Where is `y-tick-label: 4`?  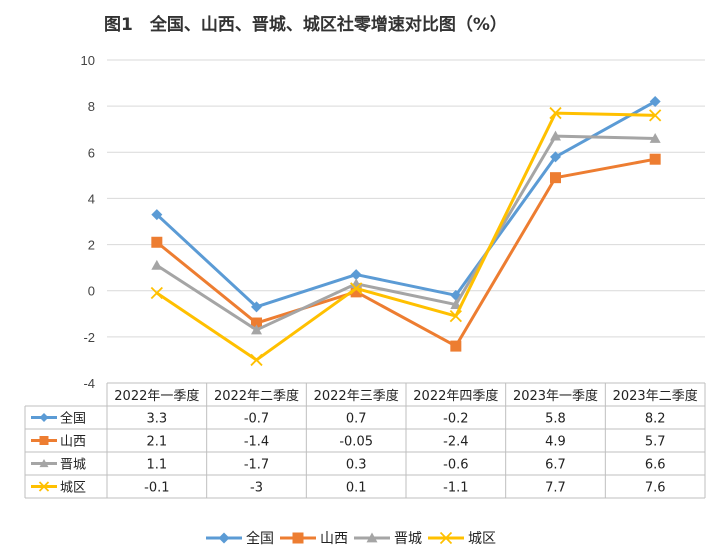
y-tick-label: 4 is located at coordinates (91, 198).